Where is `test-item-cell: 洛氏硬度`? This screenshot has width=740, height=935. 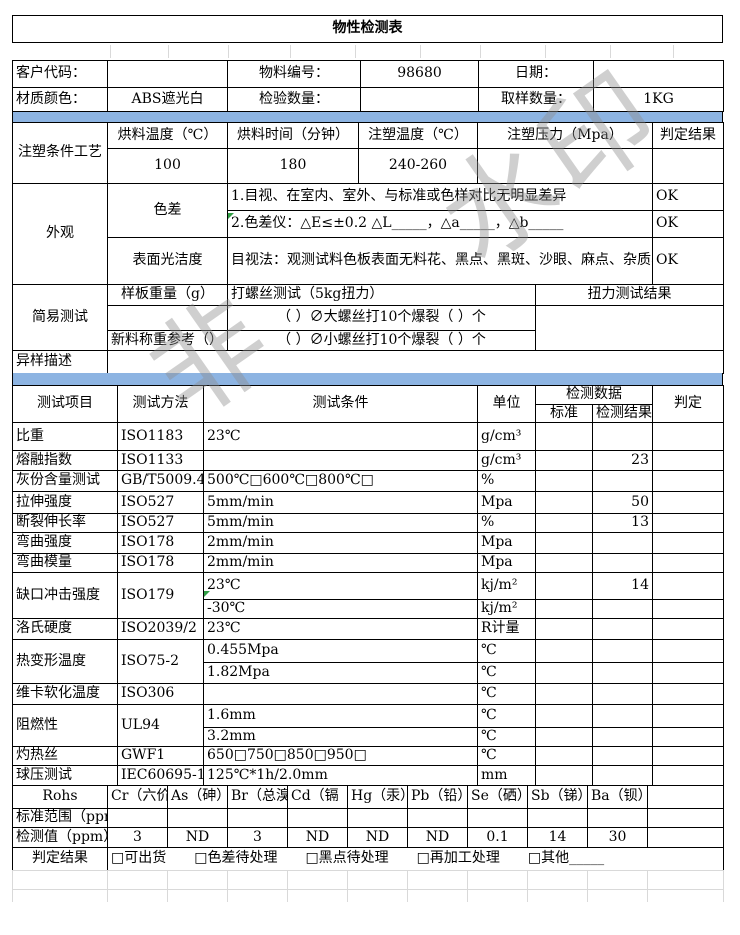
test-item-cell: 洛氏硬度 is located at coordinates (65, 629).